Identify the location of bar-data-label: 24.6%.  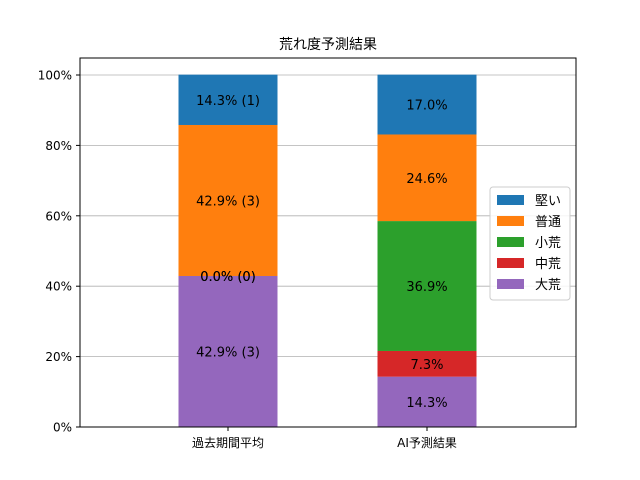
(426, 179).